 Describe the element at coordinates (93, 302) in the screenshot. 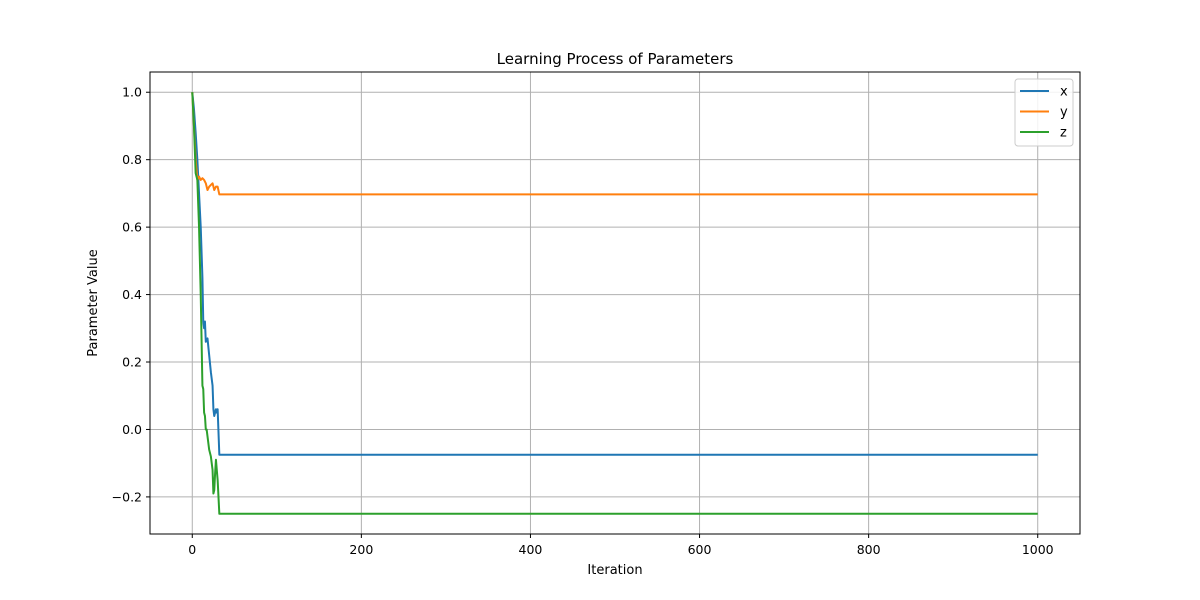

I see `y-axis-label: Parameter Value` at that location.